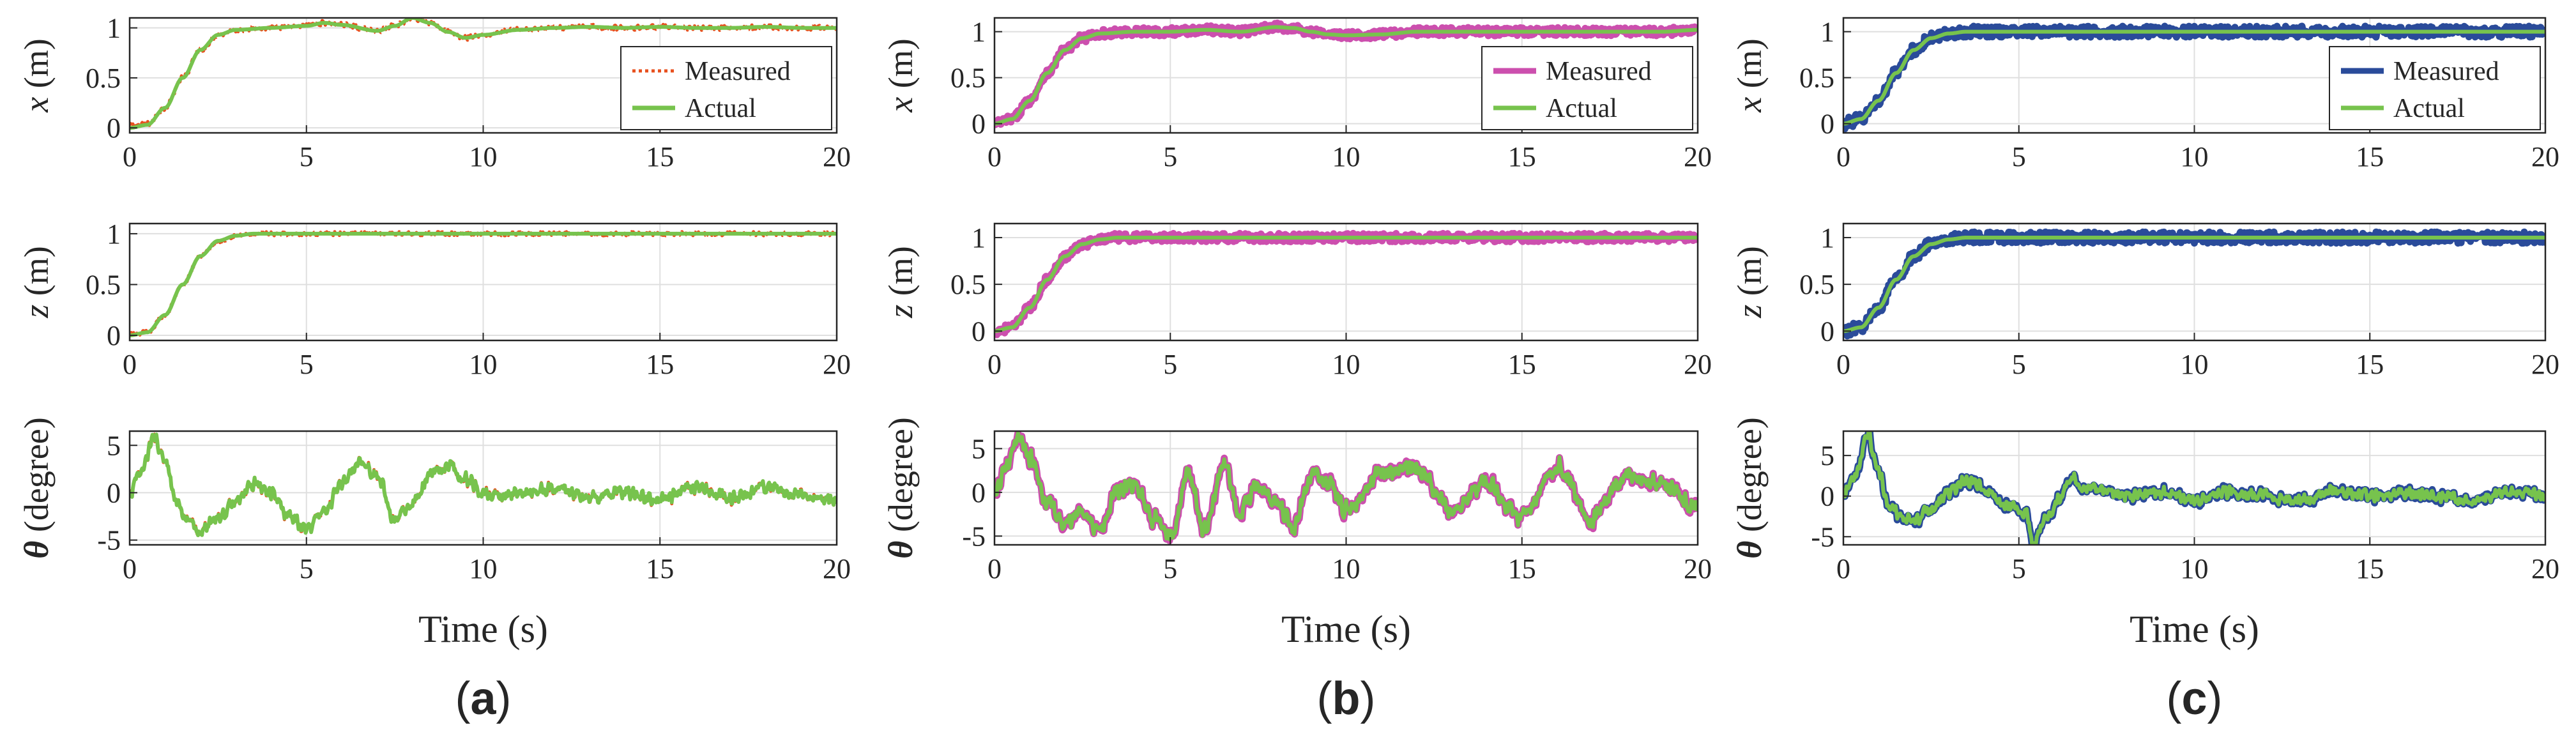  Describe the element at coordinates (1346, 698) in the screenshot. I see `panel-caption-b: (b)` at that location.